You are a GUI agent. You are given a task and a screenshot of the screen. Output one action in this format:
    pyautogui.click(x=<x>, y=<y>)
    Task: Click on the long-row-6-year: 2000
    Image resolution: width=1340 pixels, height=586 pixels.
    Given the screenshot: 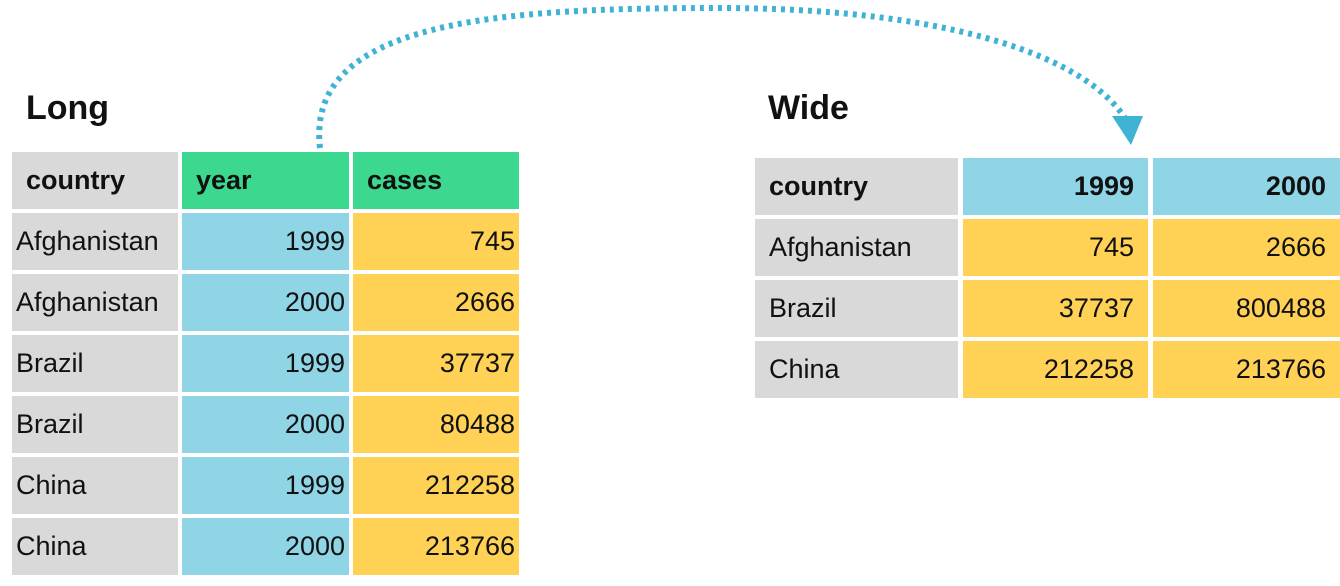 What is the action you would take?
    pyautogui.click(x=265, y=546)
    